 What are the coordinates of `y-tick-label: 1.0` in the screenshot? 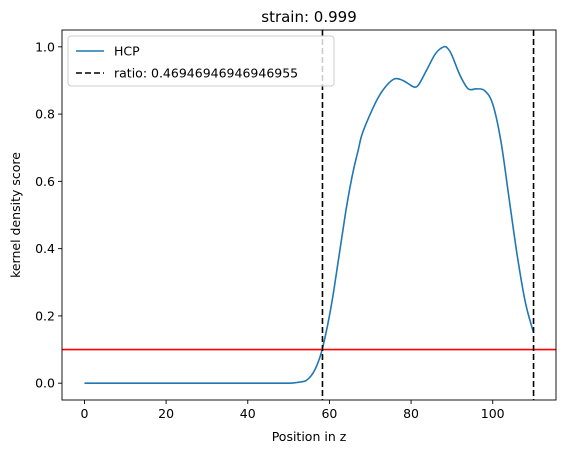 It's located at (45, 46).